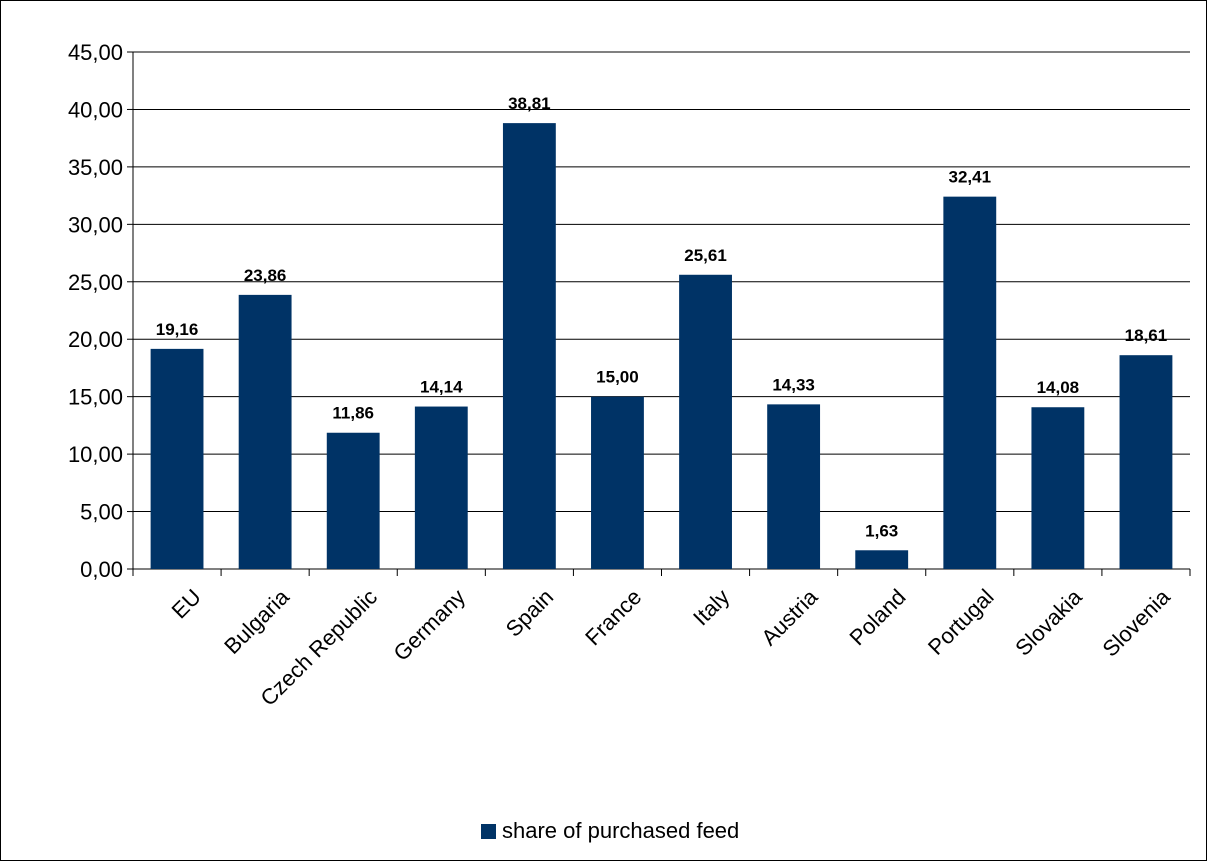 This screenshot has height=861, width=1207. What do you see at coordinates (970, 177) in the screenshot?
I see `data-label: 32,41` at bounding box center [970, 177].